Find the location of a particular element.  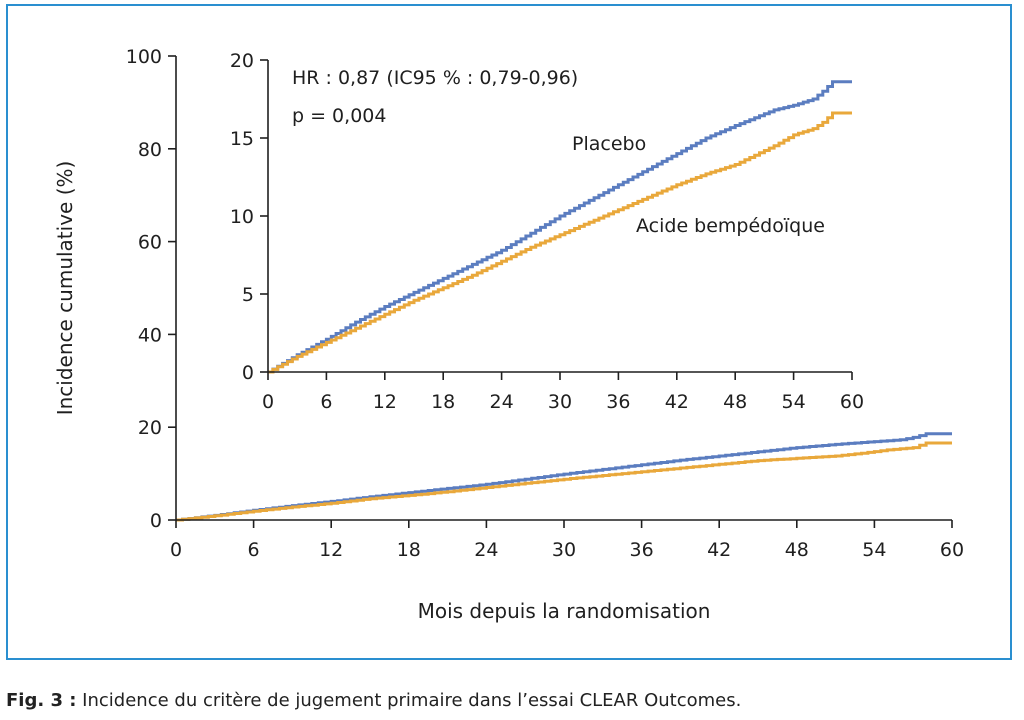

main-y-tick-label: 40 is located at coordinates (150, 335).